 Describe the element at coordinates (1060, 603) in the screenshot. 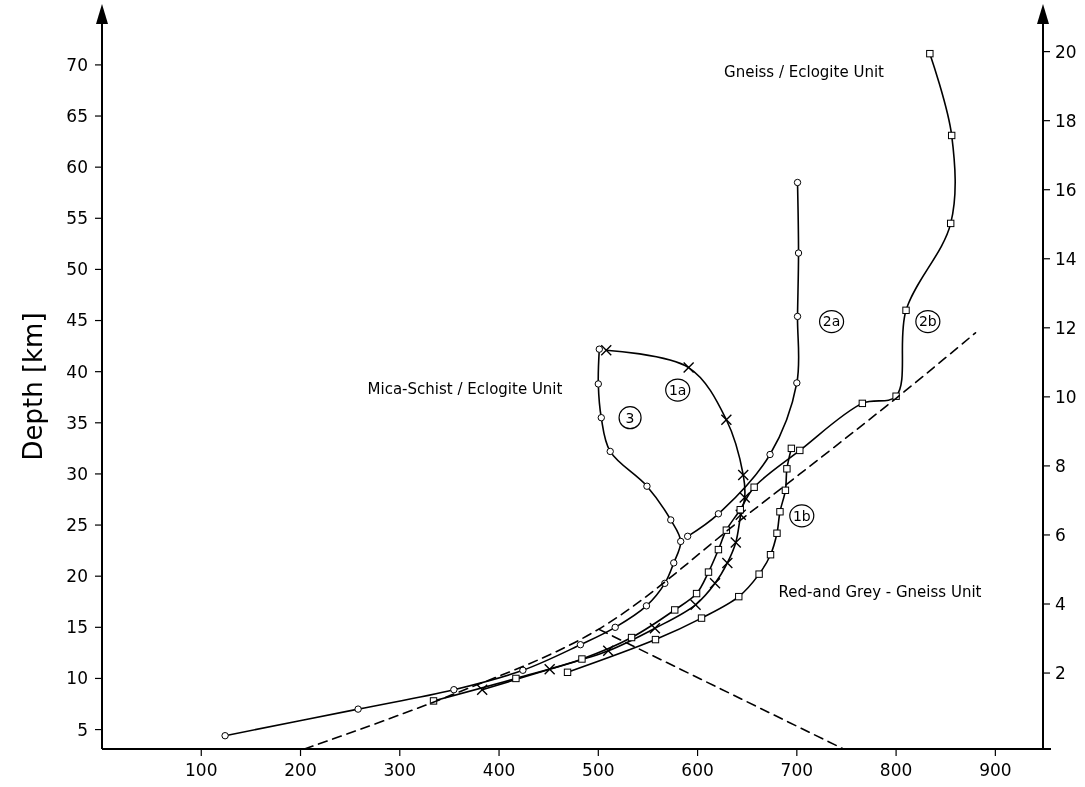

I see `y2-tick-label: 4` at that location.